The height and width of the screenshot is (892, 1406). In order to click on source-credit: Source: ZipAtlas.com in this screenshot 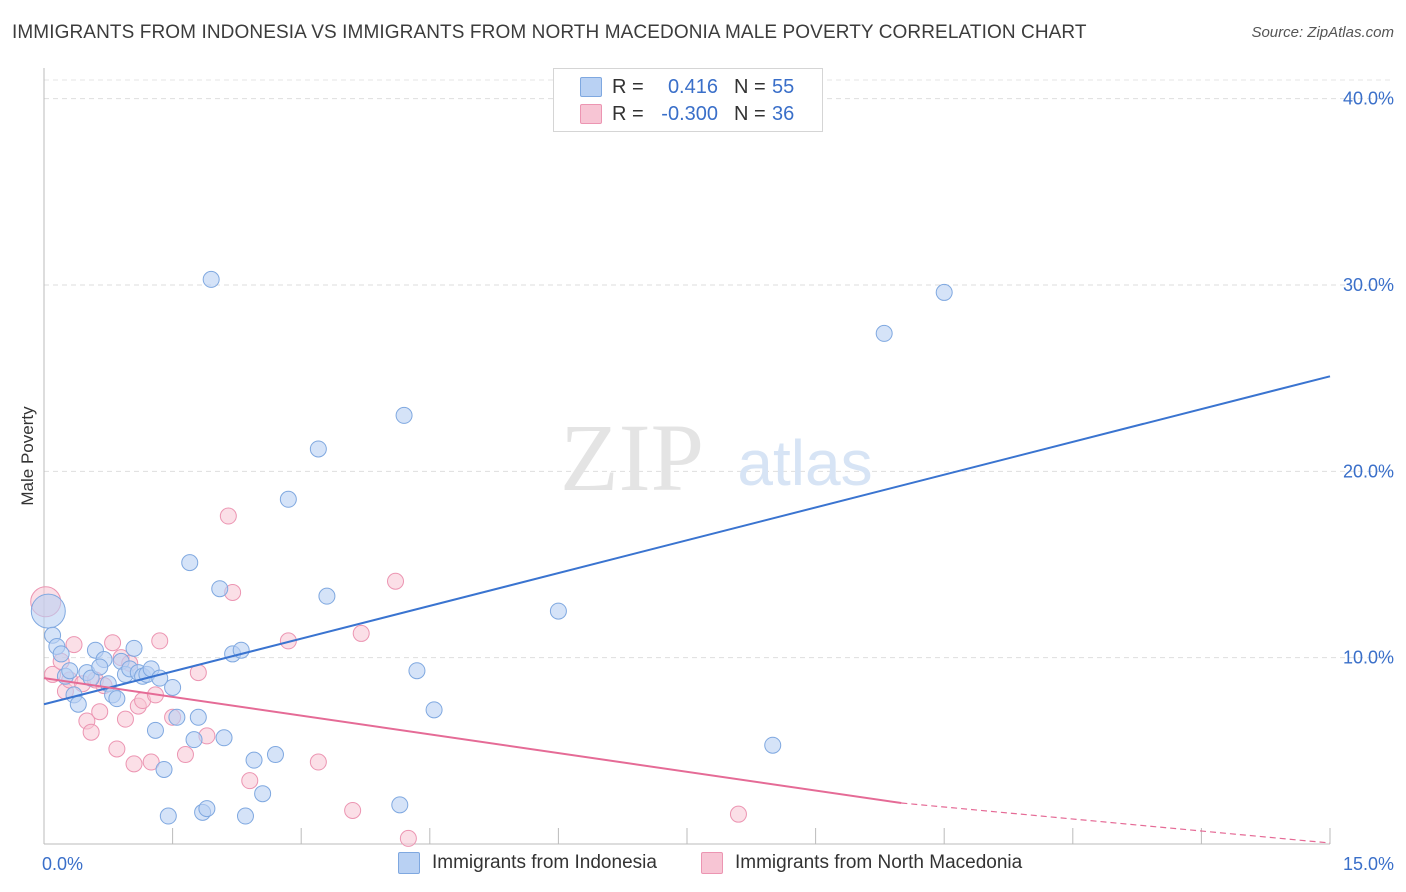, I will do `click(1322, 32)`.